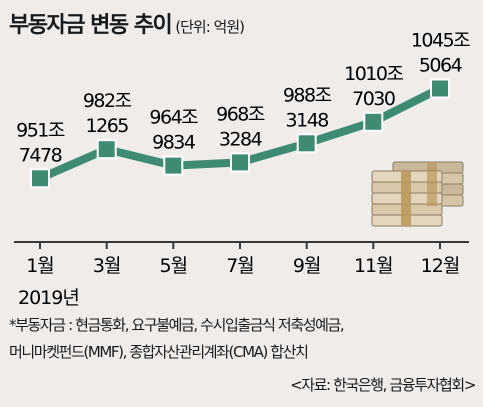 The image size is (483, 407). What do you see at coordinates (174, 266) in the screenshot?
I see `x-tick-label: 5월` at bounding box center [174, 266].